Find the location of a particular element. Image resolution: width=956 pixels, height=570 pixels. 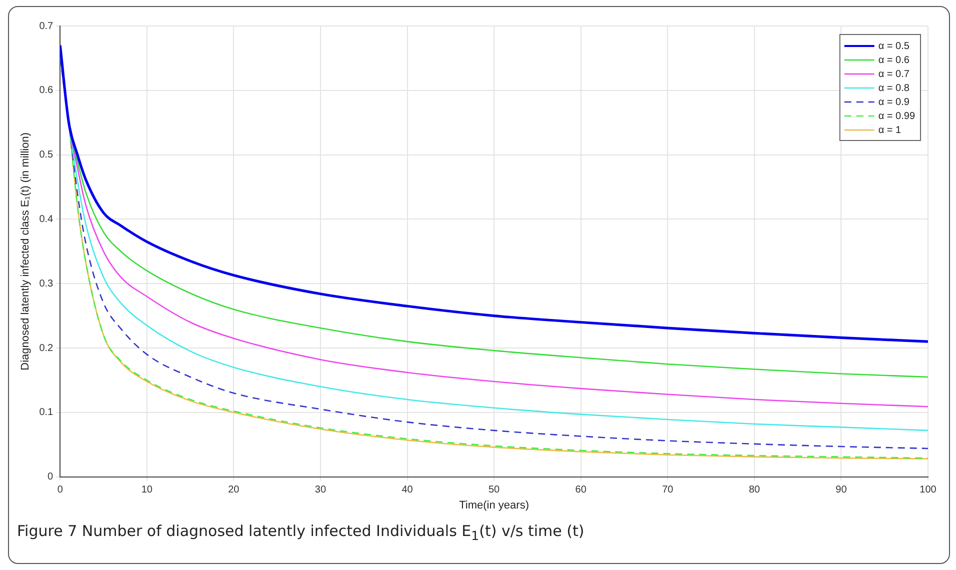

x-tick-label: 60 is located at coordinates (581, 490).